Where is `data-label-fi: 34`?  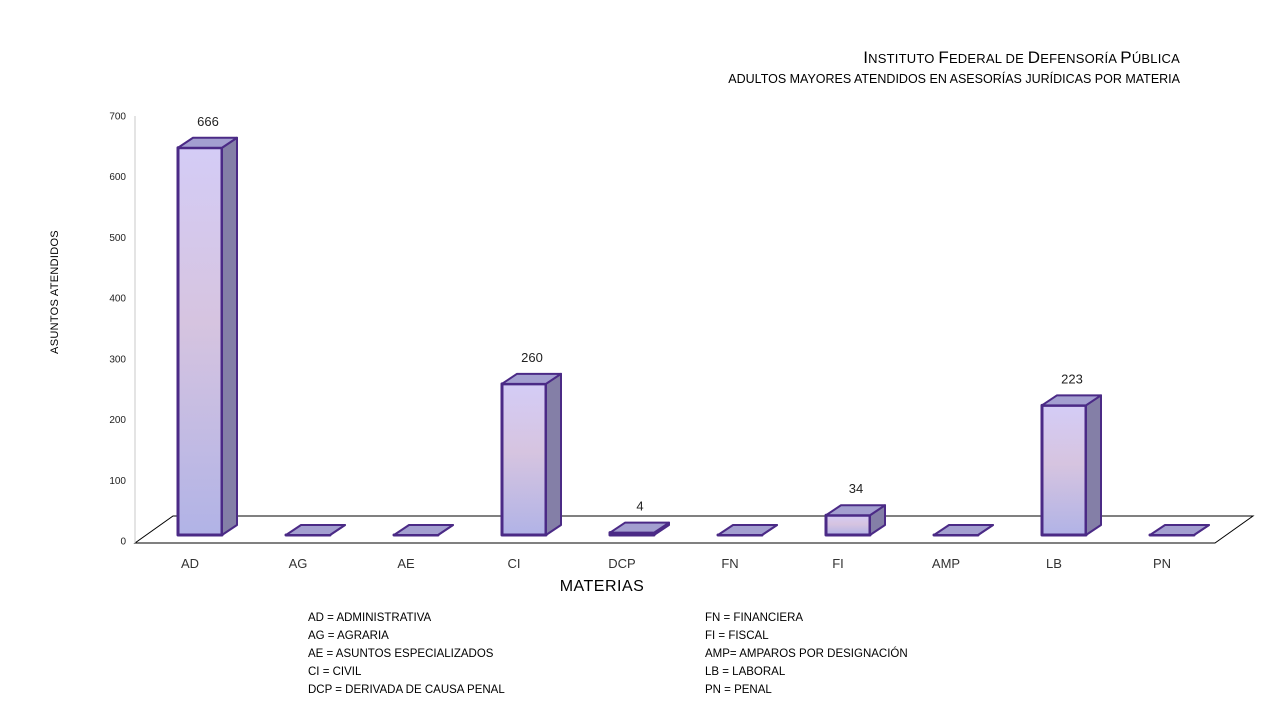
data-label-fi: 34 is located at coordinates (856, 488).